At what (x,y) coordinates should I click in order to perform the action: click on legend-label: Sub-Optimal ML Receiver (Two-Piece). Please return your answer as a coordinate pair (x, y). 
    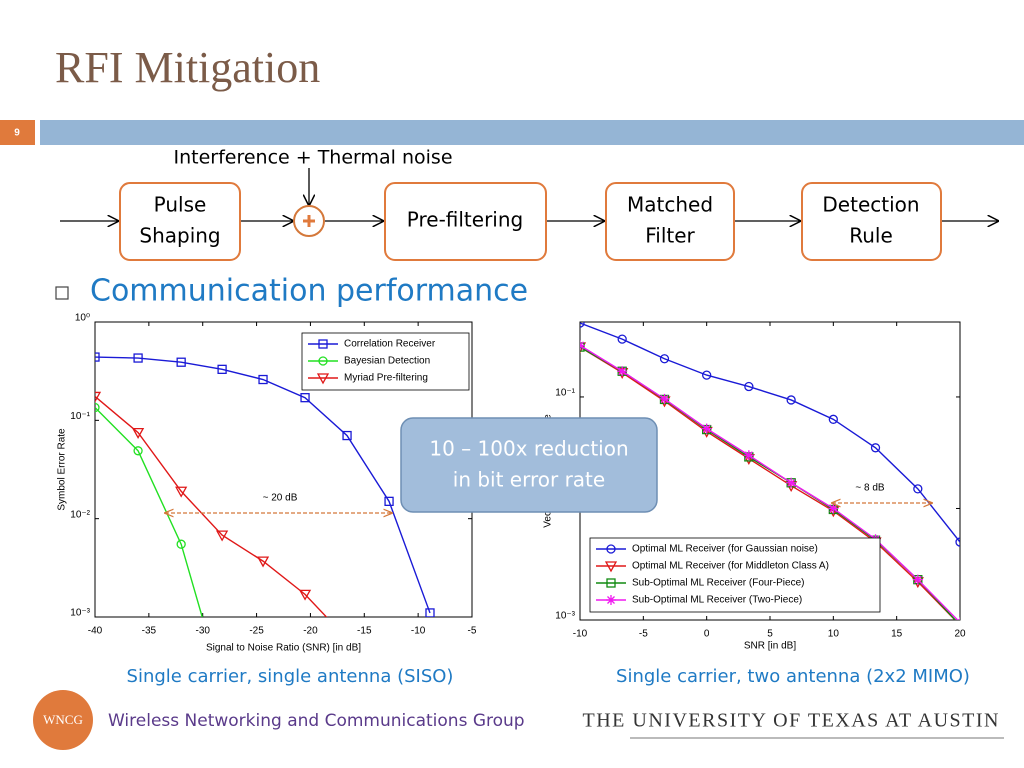
    Looking at the image, I should click on (717, 600).